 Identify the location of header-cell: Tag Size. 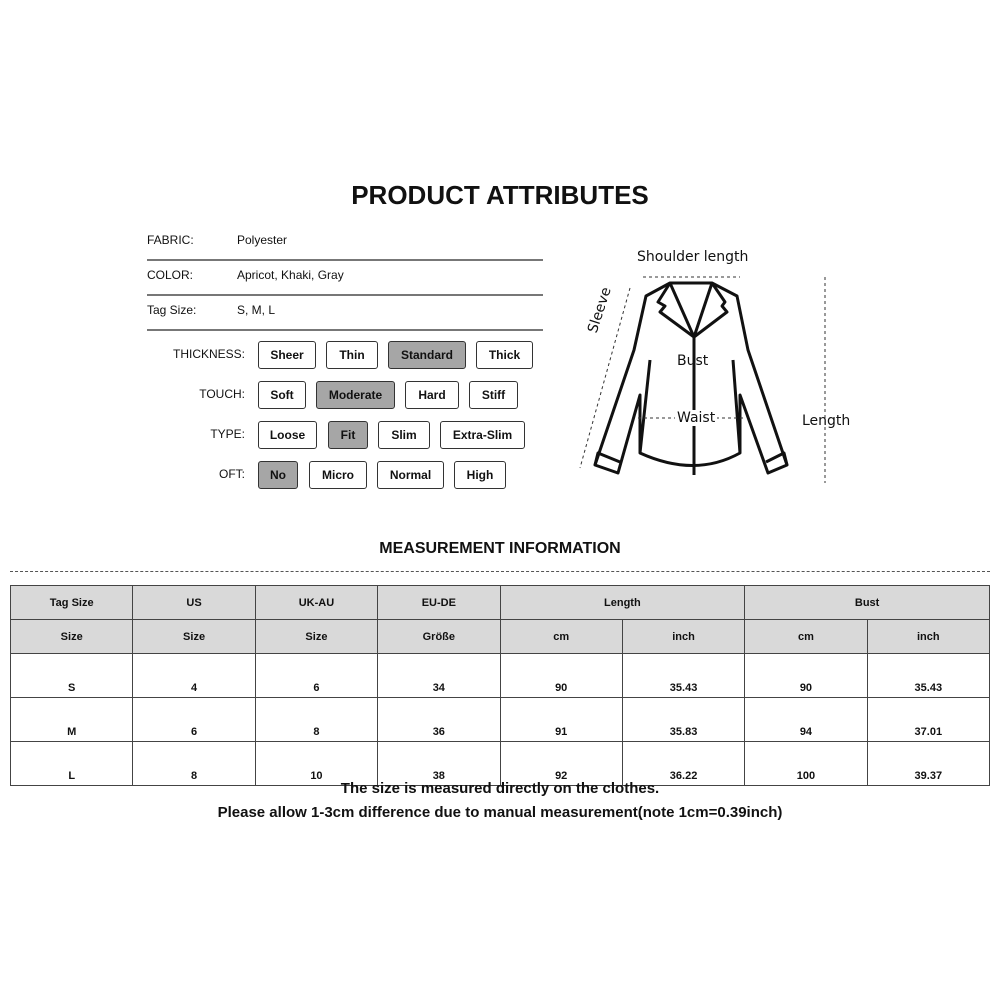
(71, 602).